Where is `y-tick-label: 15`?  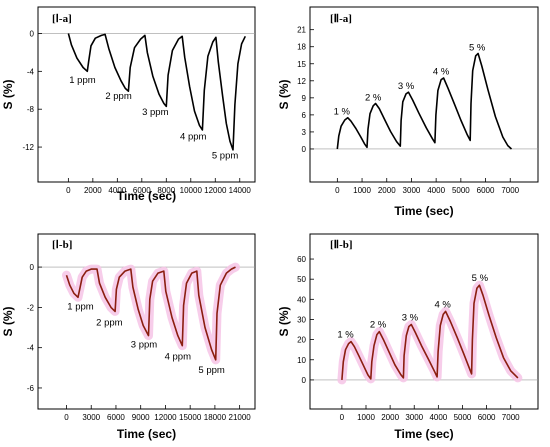
y-tick-label: 15 is located at coordinates (301, 64).